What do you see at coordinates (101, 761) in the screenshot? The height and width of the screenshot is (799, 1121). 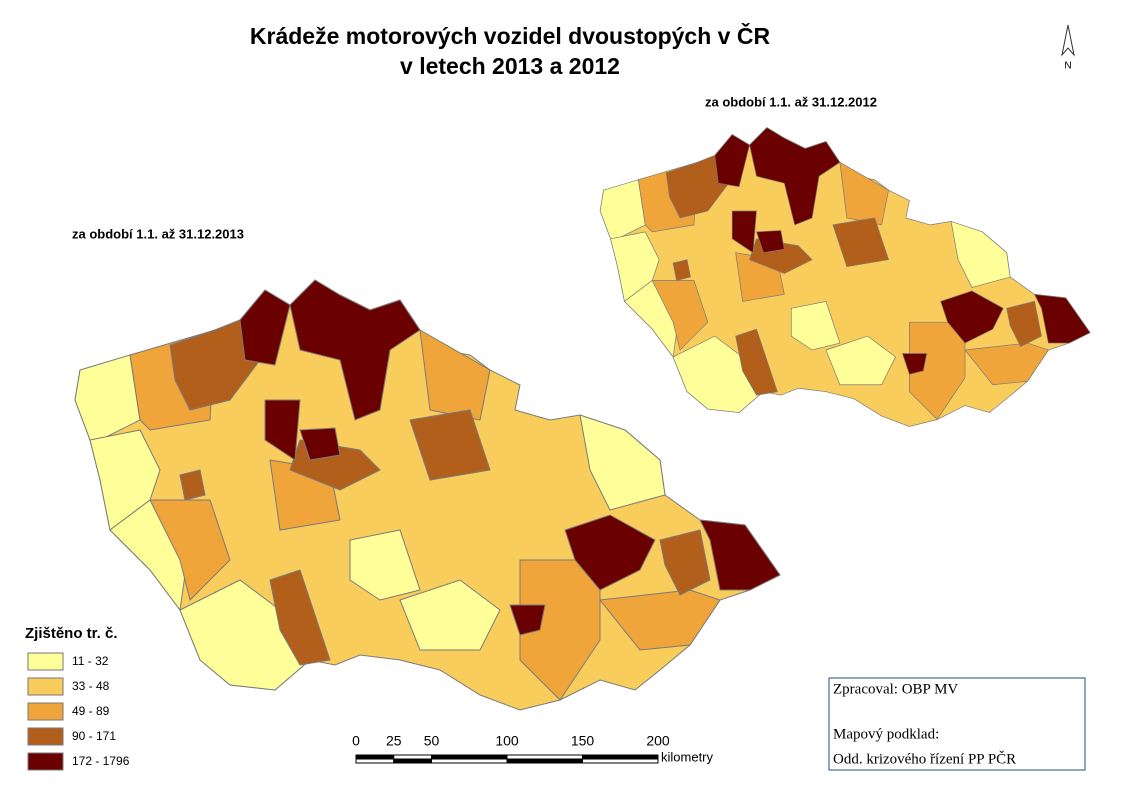 I see `legend-label: 172 - 1796` at bounding box center [101, 761].